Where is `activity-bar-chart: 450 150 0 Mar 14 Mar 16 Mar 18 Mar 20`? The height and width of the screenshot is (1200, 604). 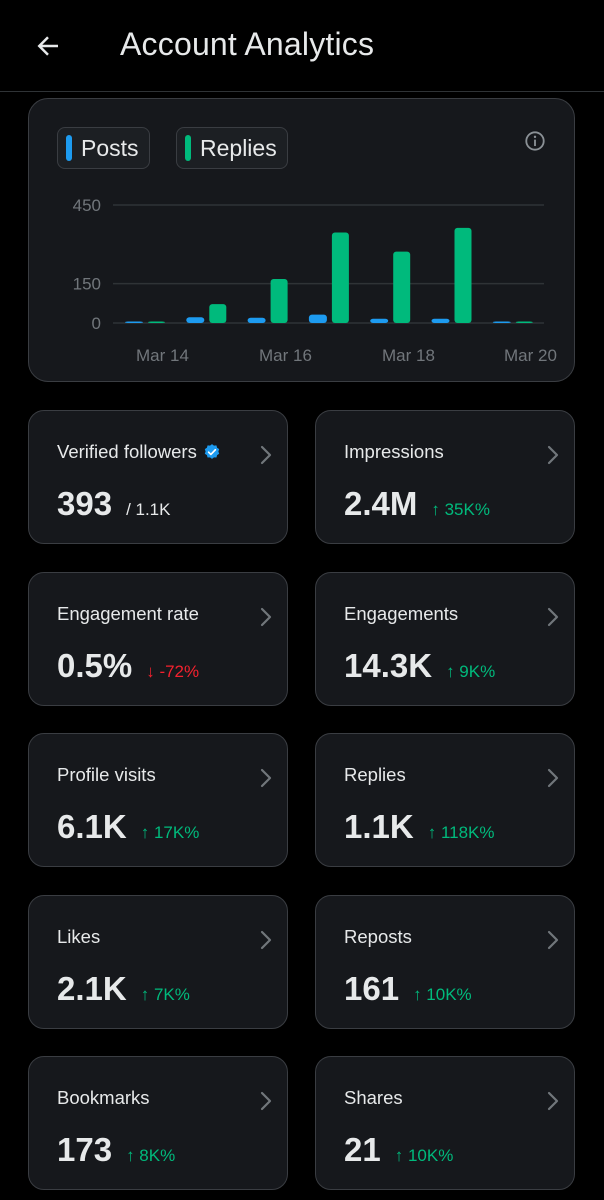
activity-bar-chart: 450 150 0 Mar 14 Mar 16 Mar 18 Mar 20 is located at coordinates (315, 280).